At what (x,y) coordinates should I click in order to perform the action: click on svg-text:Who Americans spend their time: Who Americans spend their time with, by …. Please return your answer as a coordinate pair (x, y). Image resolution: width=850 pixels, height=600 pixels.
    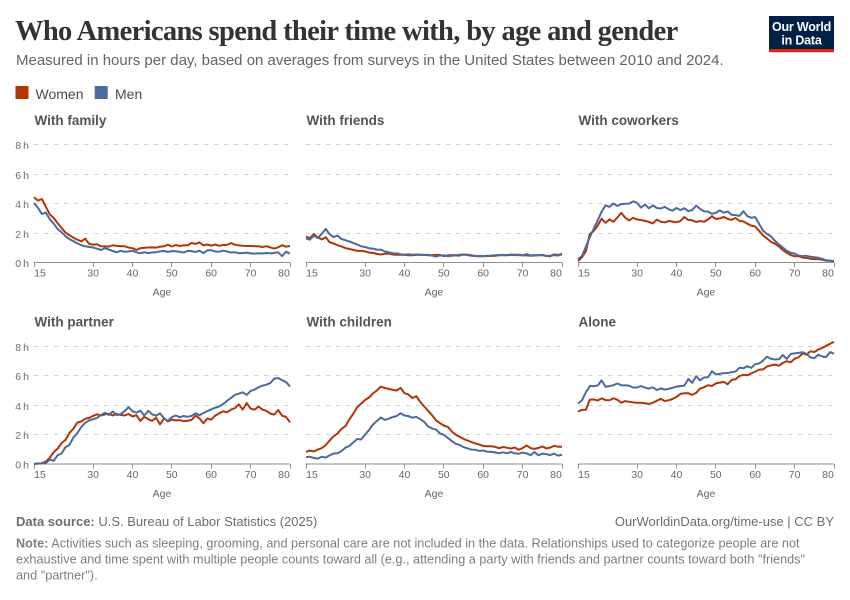
    Looking at the image, I should click on (347, 31).